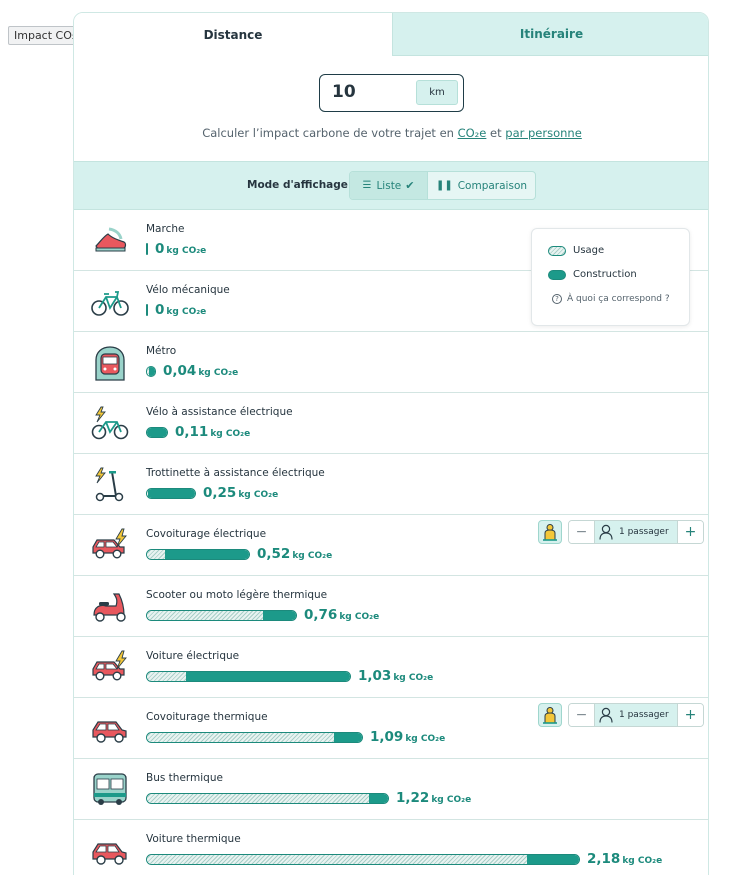  I want to click on display-mode-toggle: ☰ Liste ✔ ❚❚ Comparaison, so click(442, 185).